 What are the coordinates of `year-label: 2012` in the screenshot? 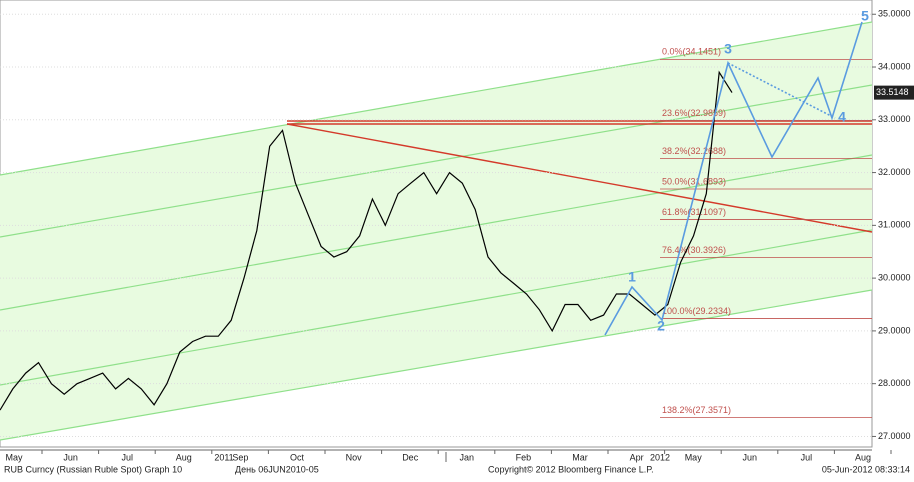 It's located at (660, 457).